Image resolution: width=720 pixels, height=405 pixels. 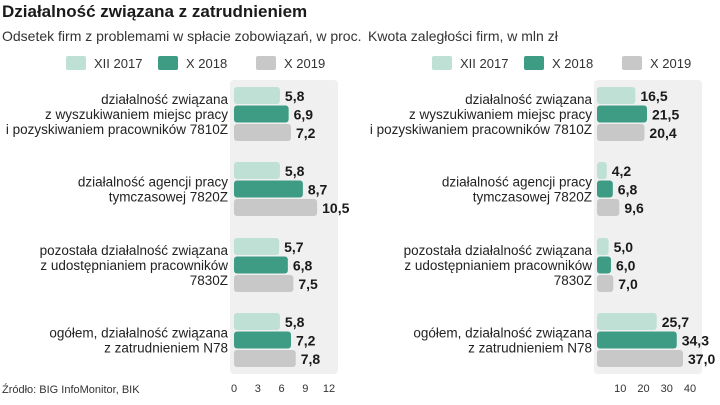 What do you see at coordinates (665, 115) in the screenshot?
I see `right-bar-value-0-1: 21,5` at bounding box center [665, 115].